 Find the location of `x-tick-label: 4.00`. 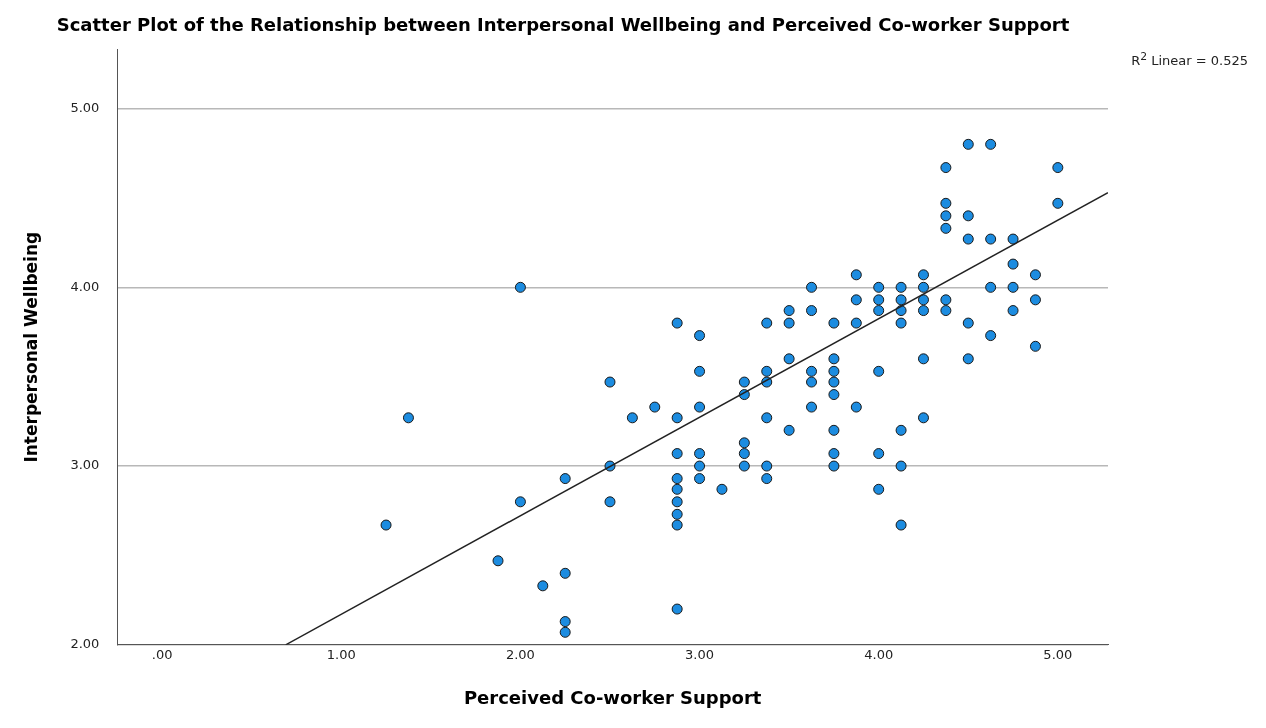

x-tick-label: 4.00 is located at coordinates (879, 654).